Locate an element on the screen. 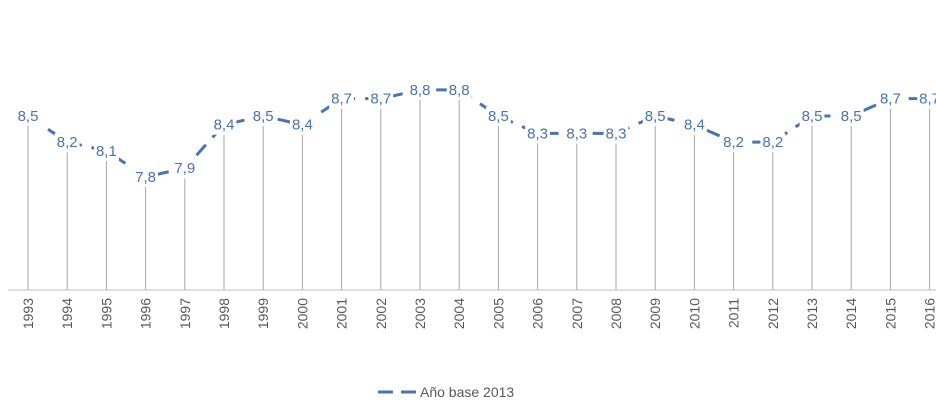  data-label-2005: 8,5 is located at coordinates (498, 116).